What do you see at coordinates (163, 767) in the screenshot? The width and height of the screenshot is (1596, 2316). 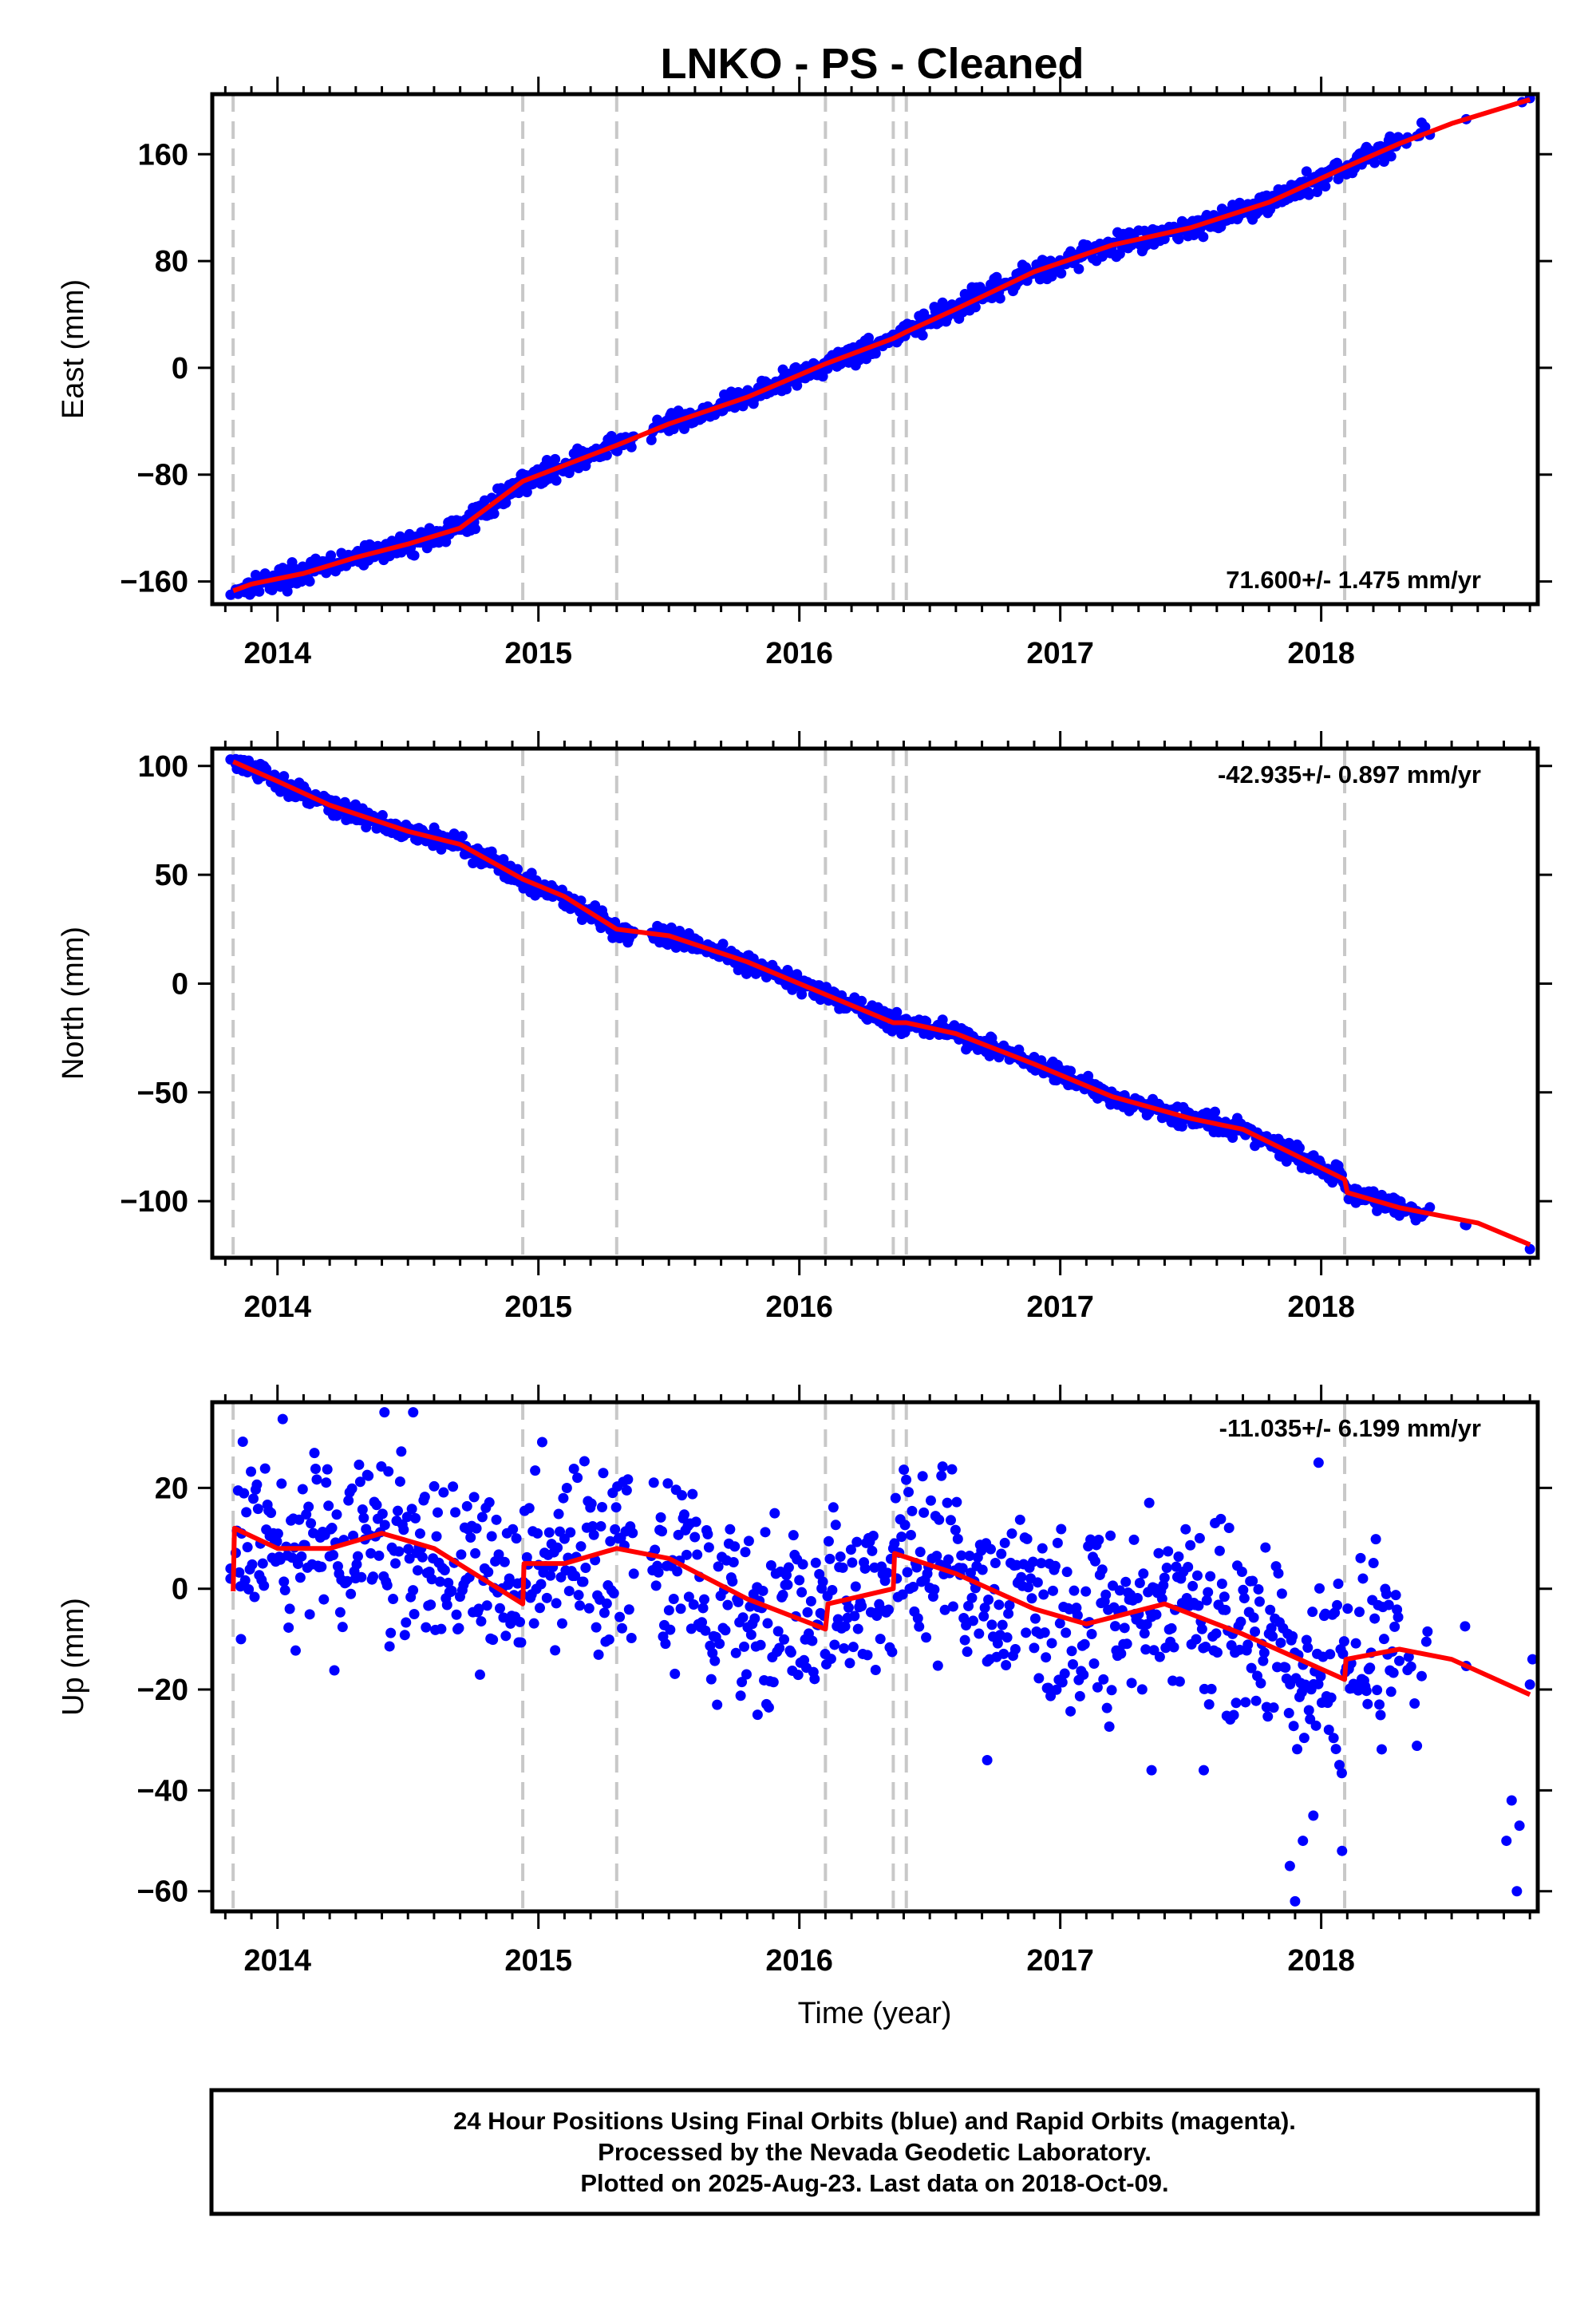 I see `y-tick-label: 100` at bounding box center [163, 767].